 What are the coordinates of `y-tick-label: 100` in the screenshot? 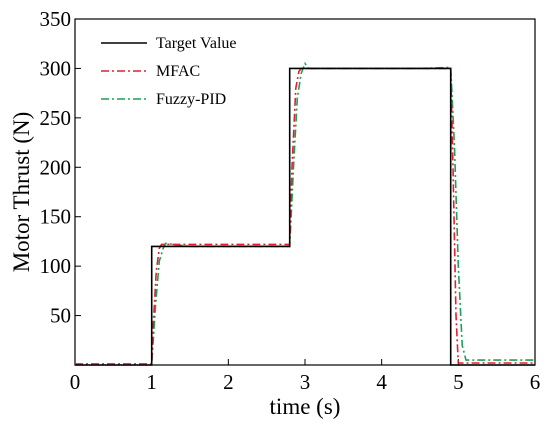 It's located at (56, 266).